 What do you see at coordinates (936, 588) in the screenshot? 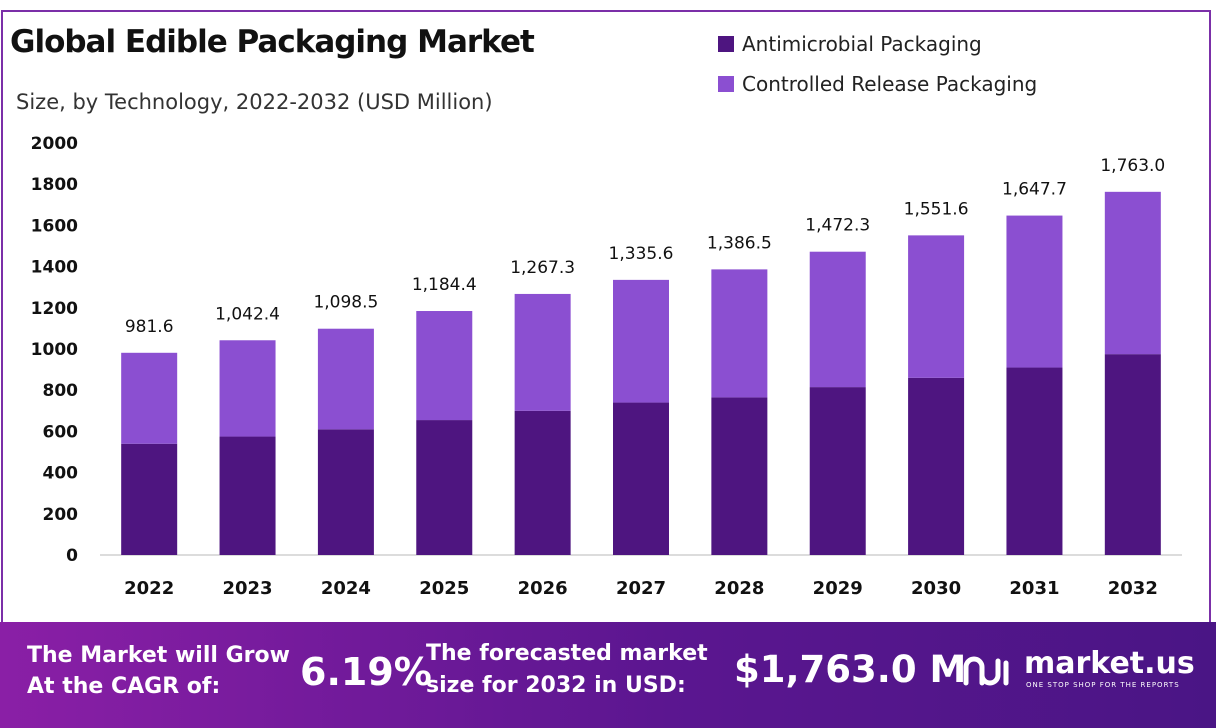
I see `x-tick-label: 2030` at bounding box center [936, 588].